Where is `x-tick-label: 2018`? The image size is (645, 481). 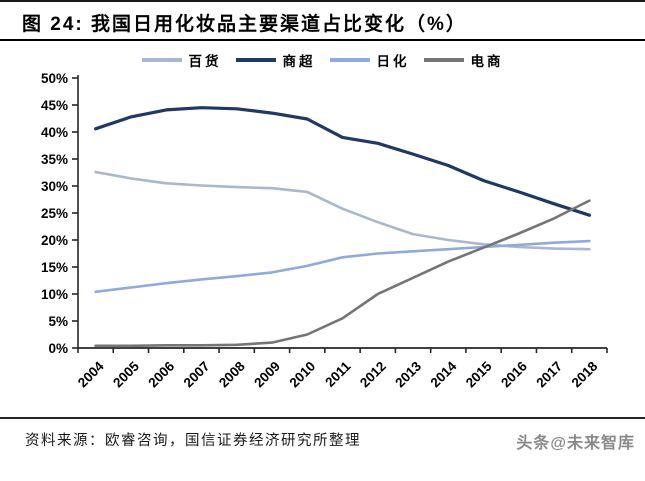
x-tick-label: 2018 is located at coordinates (585, 374).